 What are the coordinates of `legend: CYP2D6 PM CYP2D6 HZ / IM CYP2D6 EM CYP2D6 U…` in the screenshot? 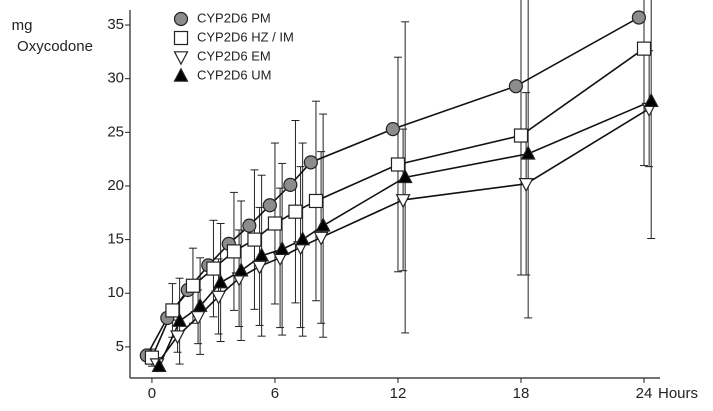 It's located at (233, 46).